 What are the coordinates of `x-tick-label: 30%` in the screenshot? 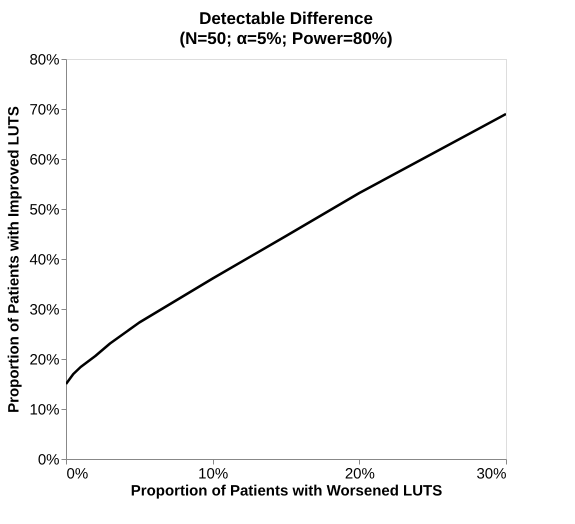 It's located at (491, 474).